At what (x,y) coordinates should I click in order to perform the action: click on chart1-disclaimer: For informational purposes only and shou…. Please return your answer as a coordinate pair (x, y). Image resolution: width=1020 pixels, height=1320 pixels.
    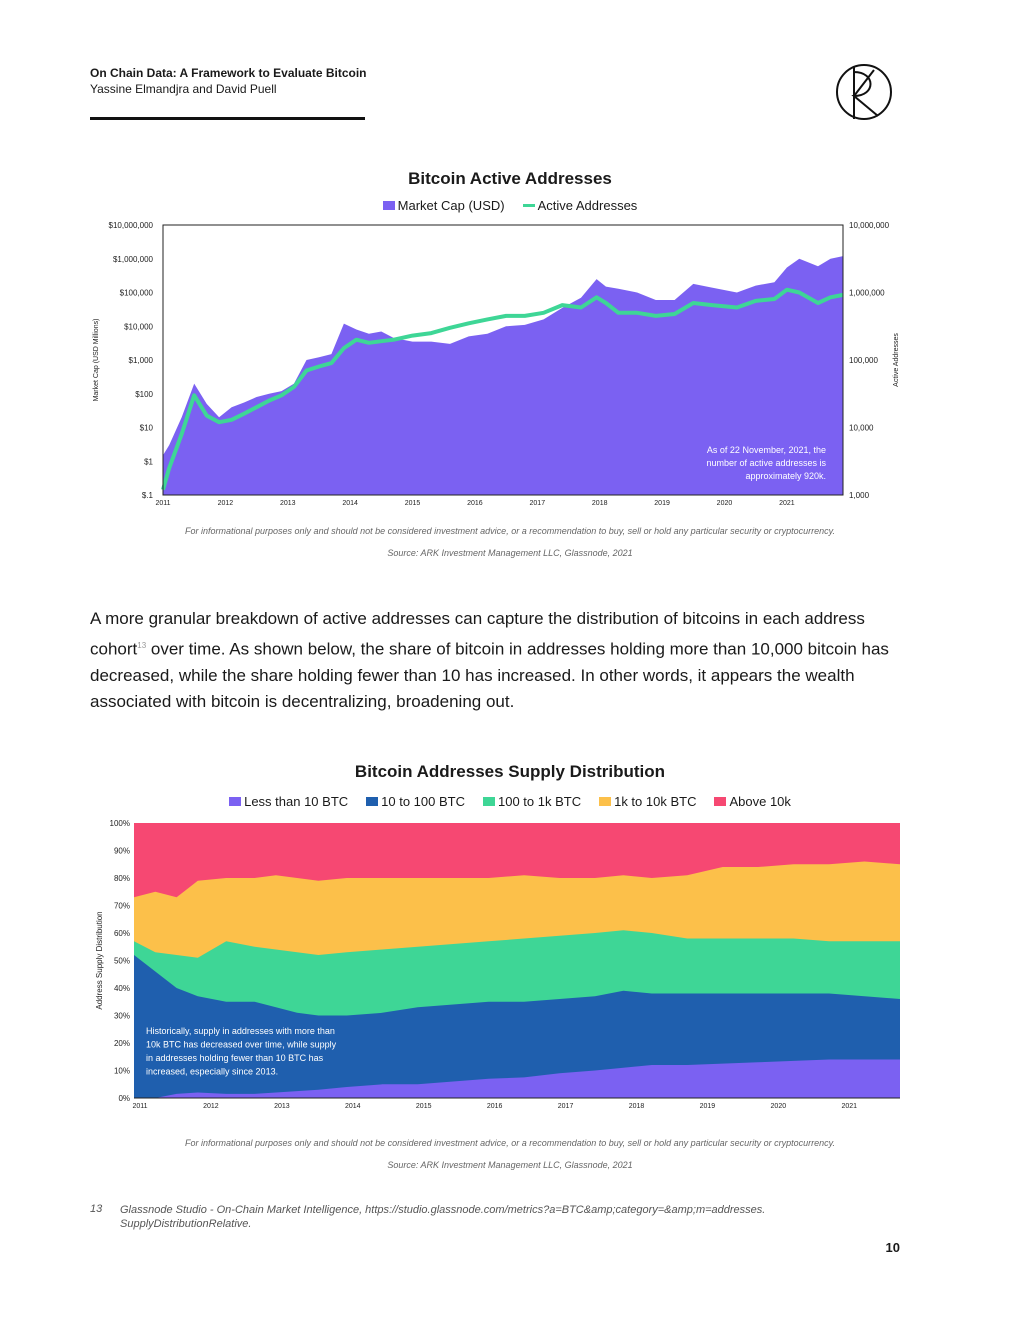
    Looking at the image, I should click on (510, 531).